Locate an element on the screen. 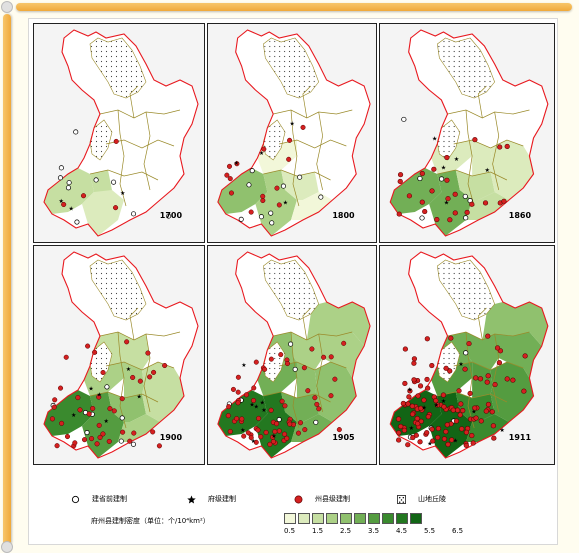 The height and width of the screenshot is (553, 579). density-tick-labels: 0.5 1.5 2.5 3.5 4.5 5.5 6.5 is located at coordinates (379, 532).